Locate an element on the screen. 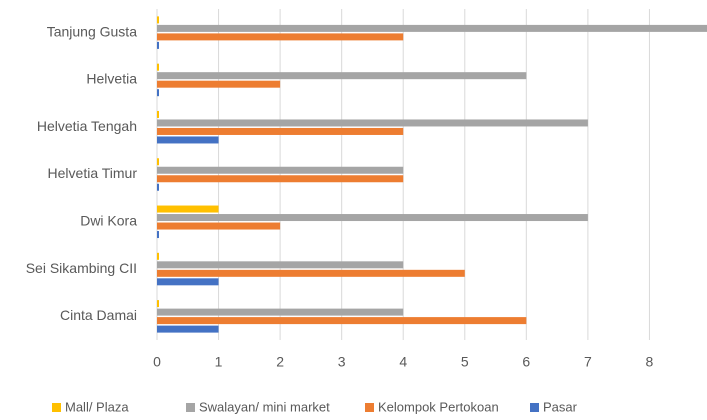 The width and height of the screenshot is (707, 420). x-tick-label: 8 is located at coordinates (650, 362).